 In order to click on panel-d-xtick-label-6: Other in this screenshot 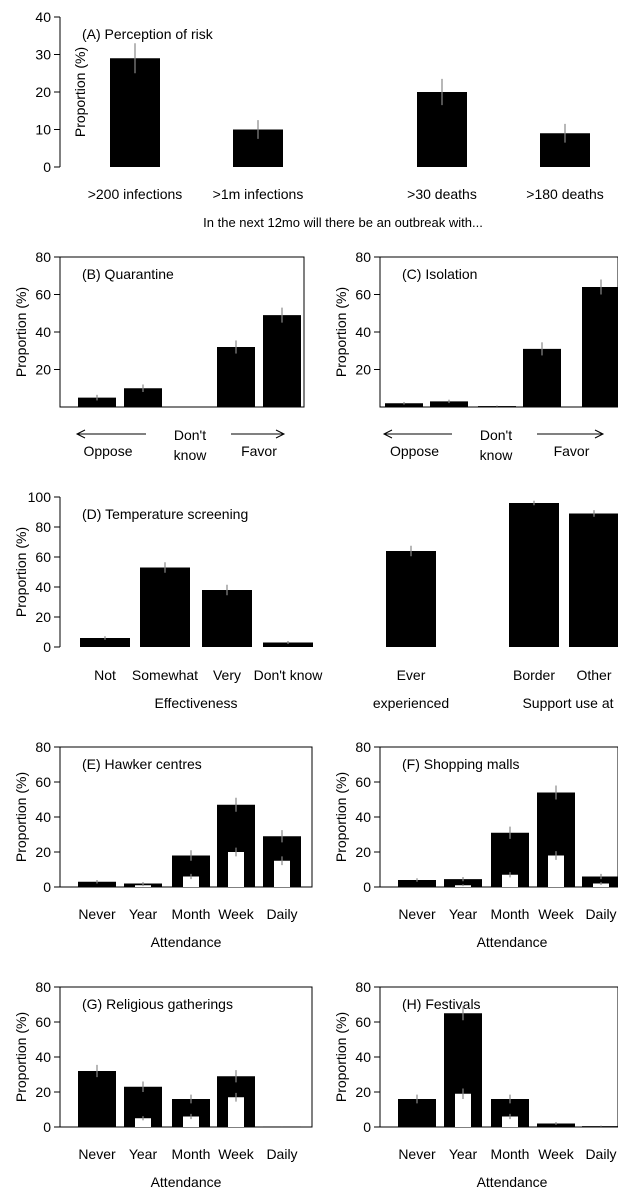, I will do `click(593, 675)`.